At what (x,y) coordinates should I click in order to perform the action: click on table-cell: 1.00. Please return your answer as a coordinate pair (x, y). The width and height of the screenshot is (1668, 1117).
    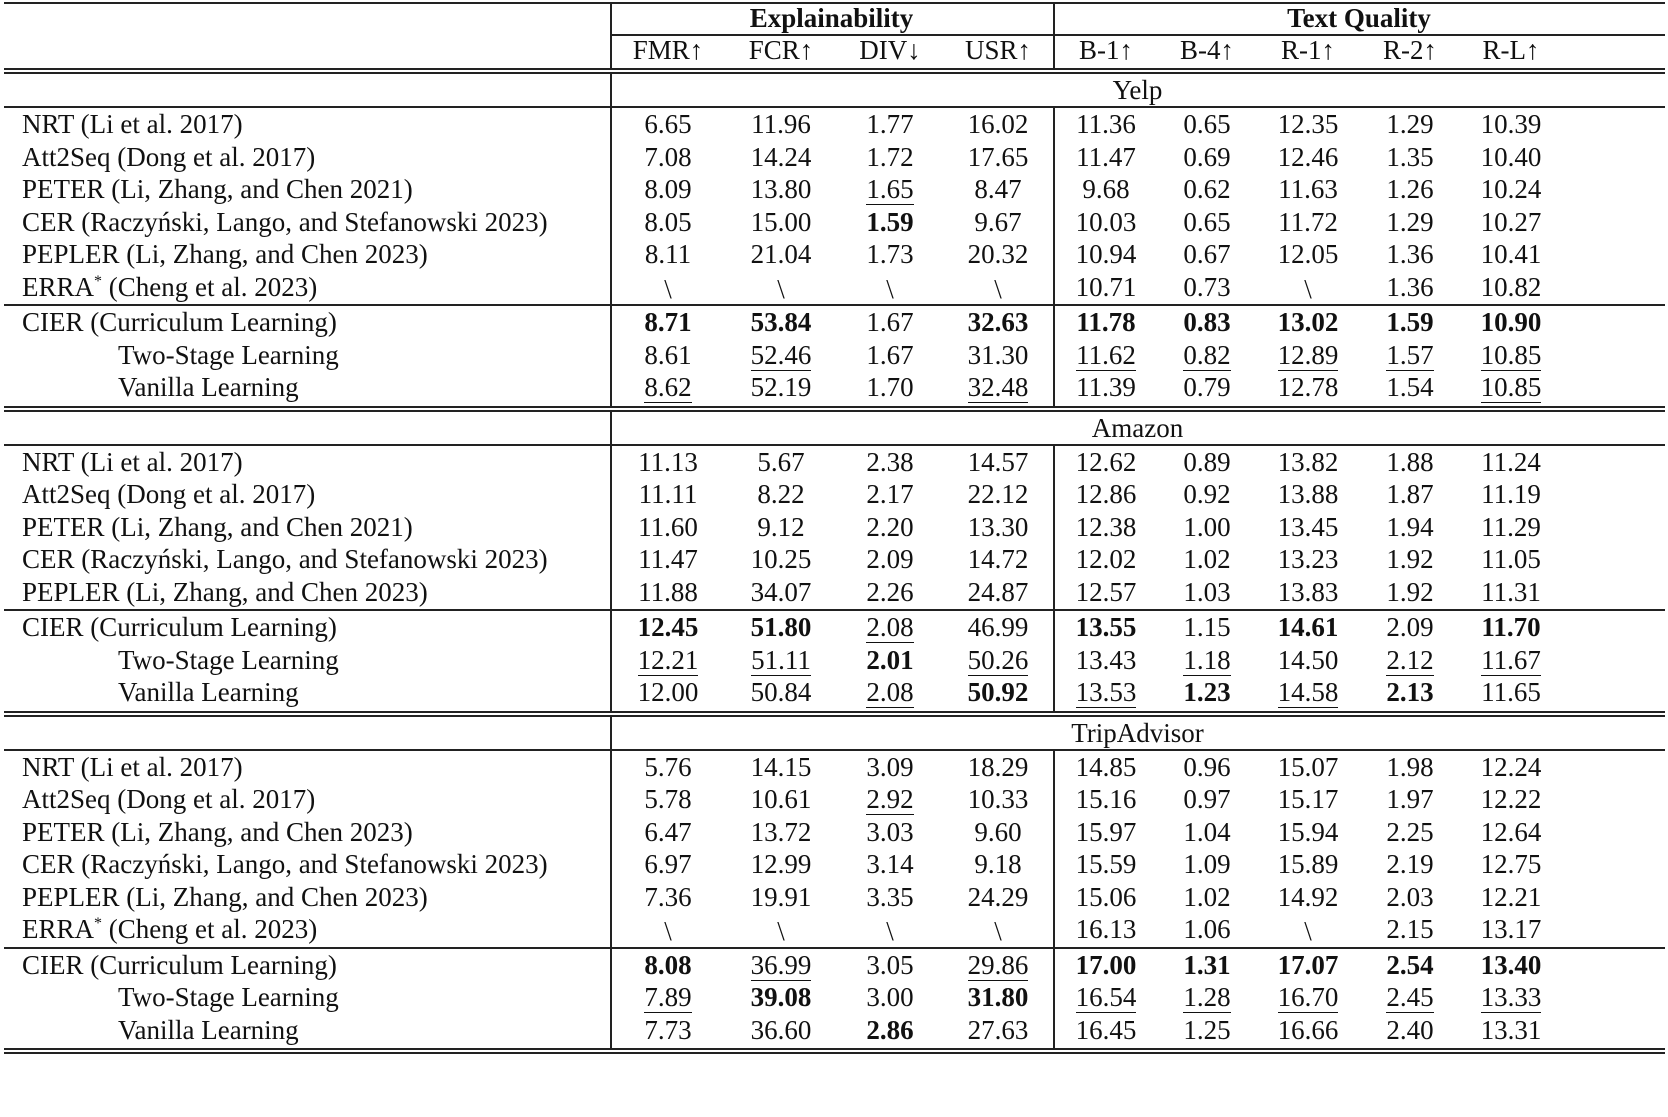
    Looking at the image, I should click on (1207, 527).